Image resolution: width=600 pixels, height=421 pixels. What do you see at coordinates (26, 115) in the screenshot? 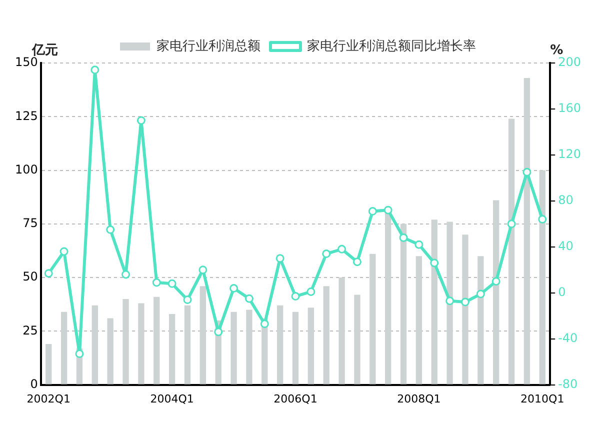
I see `y-tick-label: 125` at bounding box center [26, 115].